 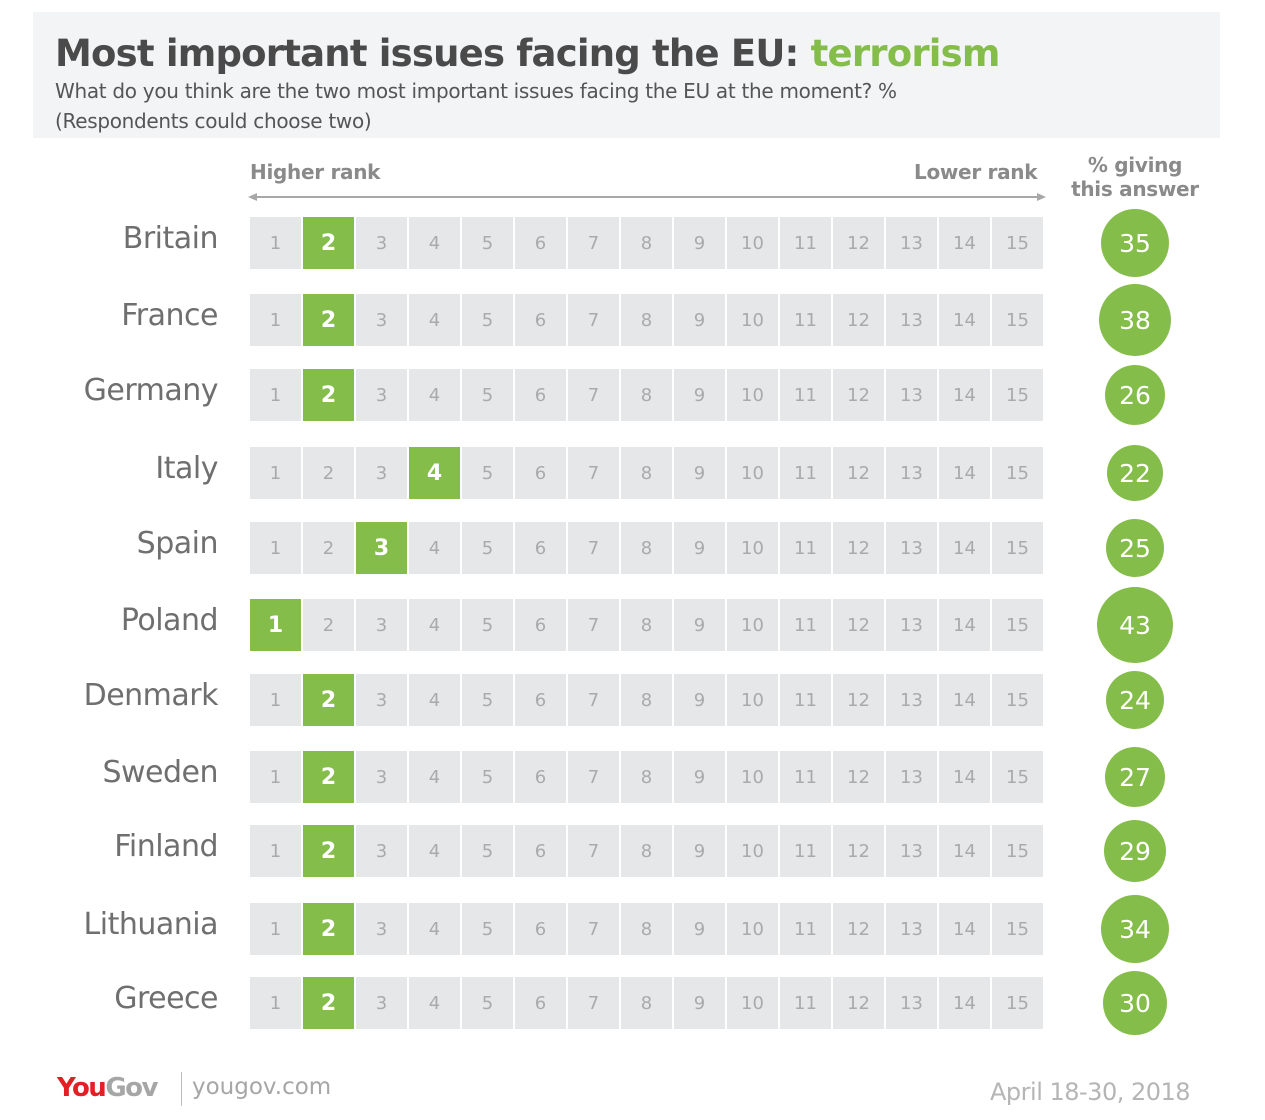 What do you see at coordinates (151, 924) in the screenshot?
I see `country-label: Lithuania` at bounding box center [151, 924].